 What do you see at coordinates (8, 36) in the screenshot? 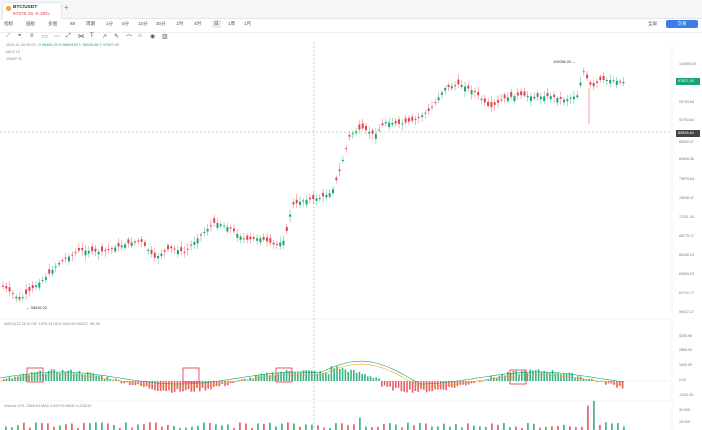
I see `trendline-icon: ⟋` at bounding box center [8, 36].